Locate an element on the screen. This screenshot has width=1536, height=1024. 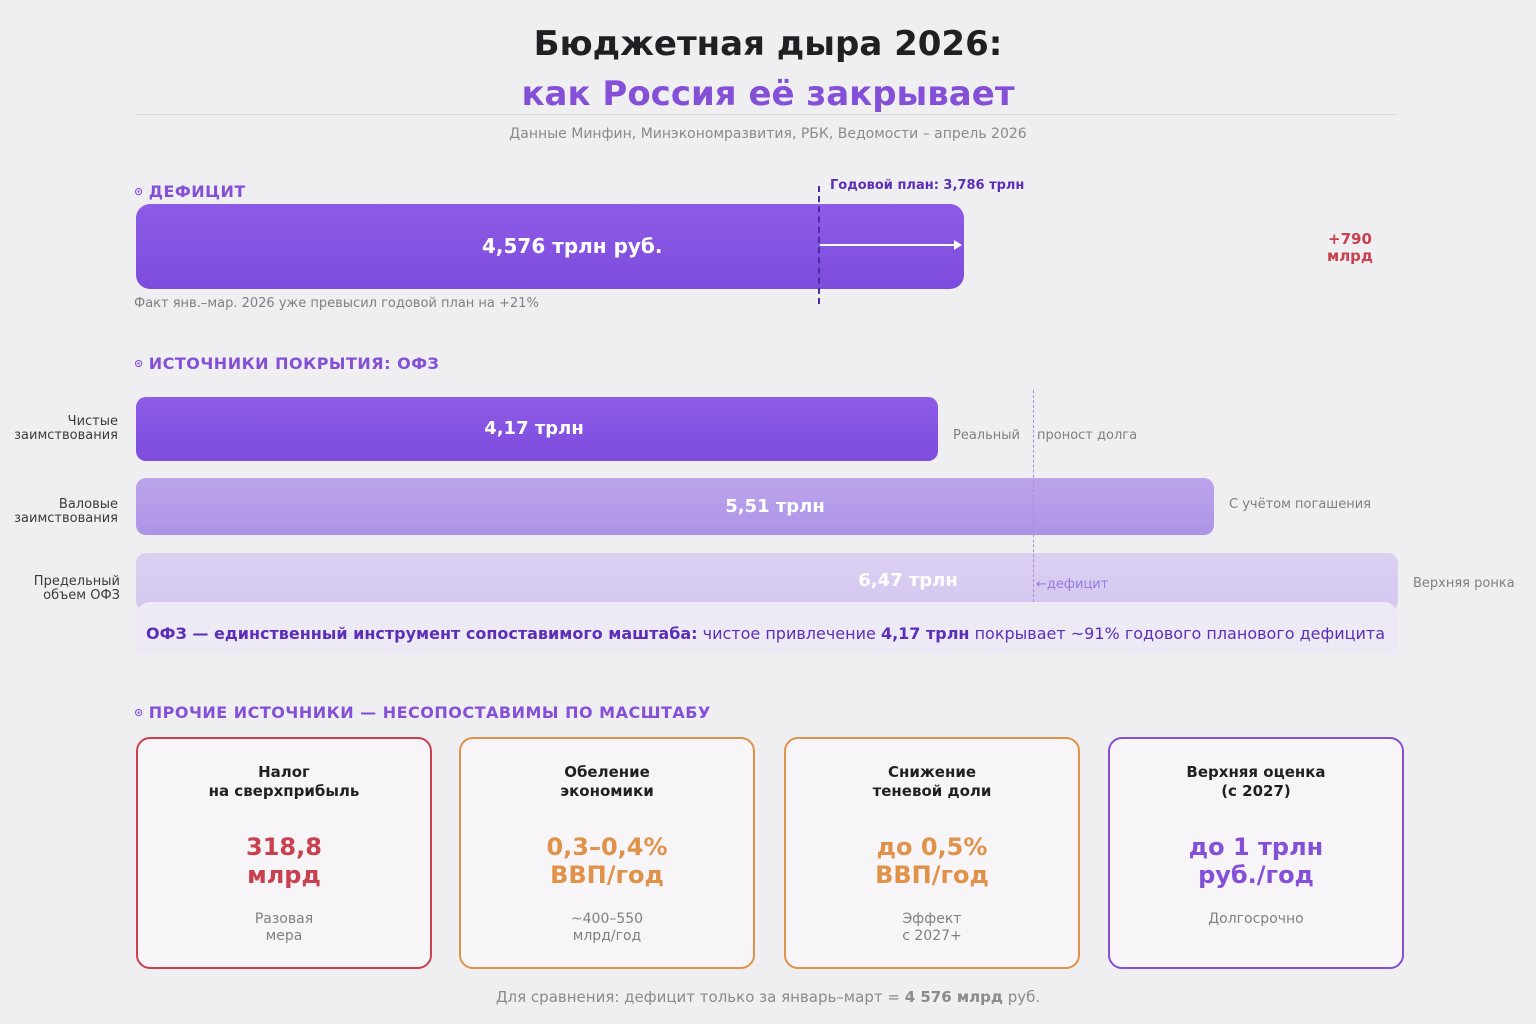
row-label-net: Чистые заимствования is located at coordinates (59, 429).